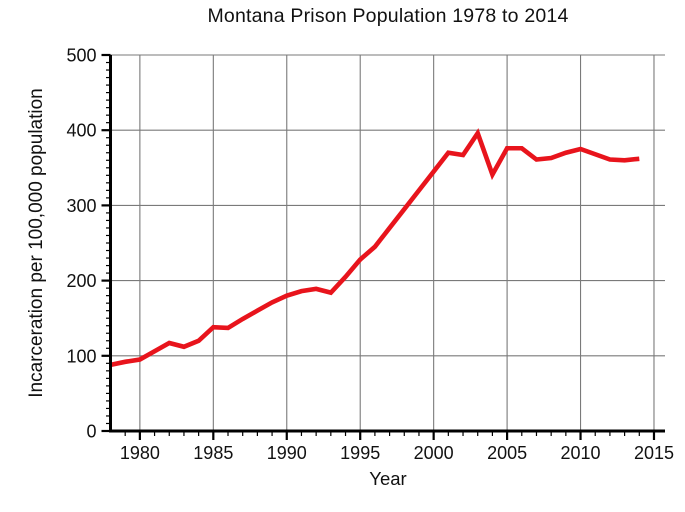 The image size is (685, 512). I want to click on y-tick-label: 300, so click(81, 206).